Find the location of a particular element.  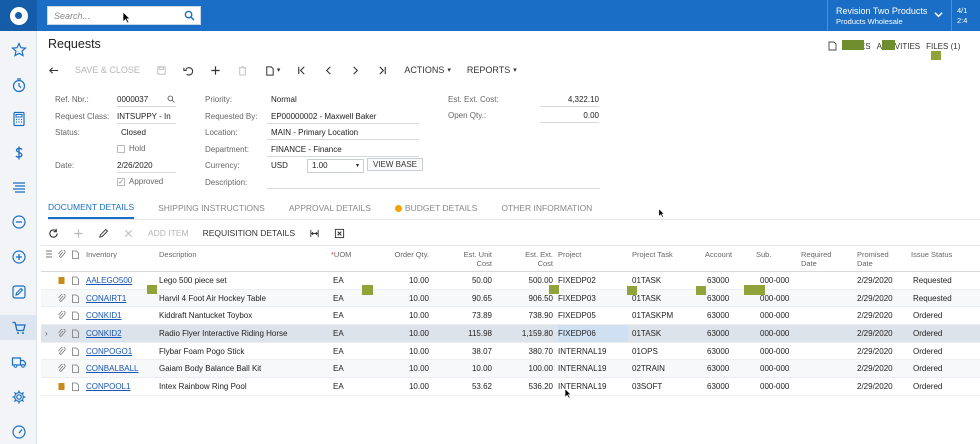

logo-icon is located at coordinates (18, 15).